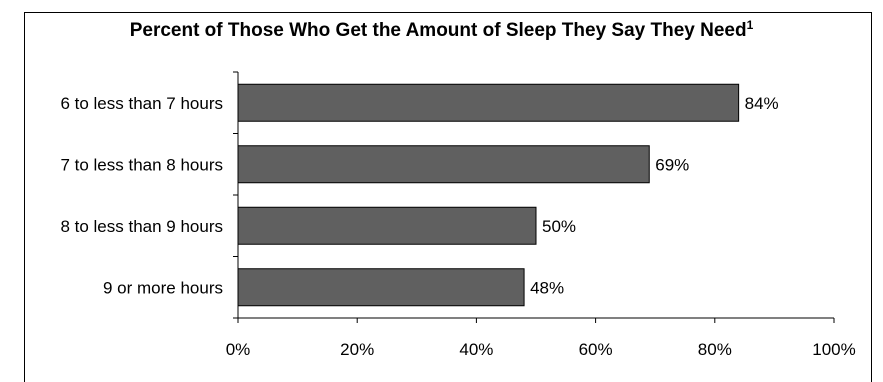 This screenshot has height=382, width=883. I want to click on category-label-4: 9 or more hours, so click(163, 287).